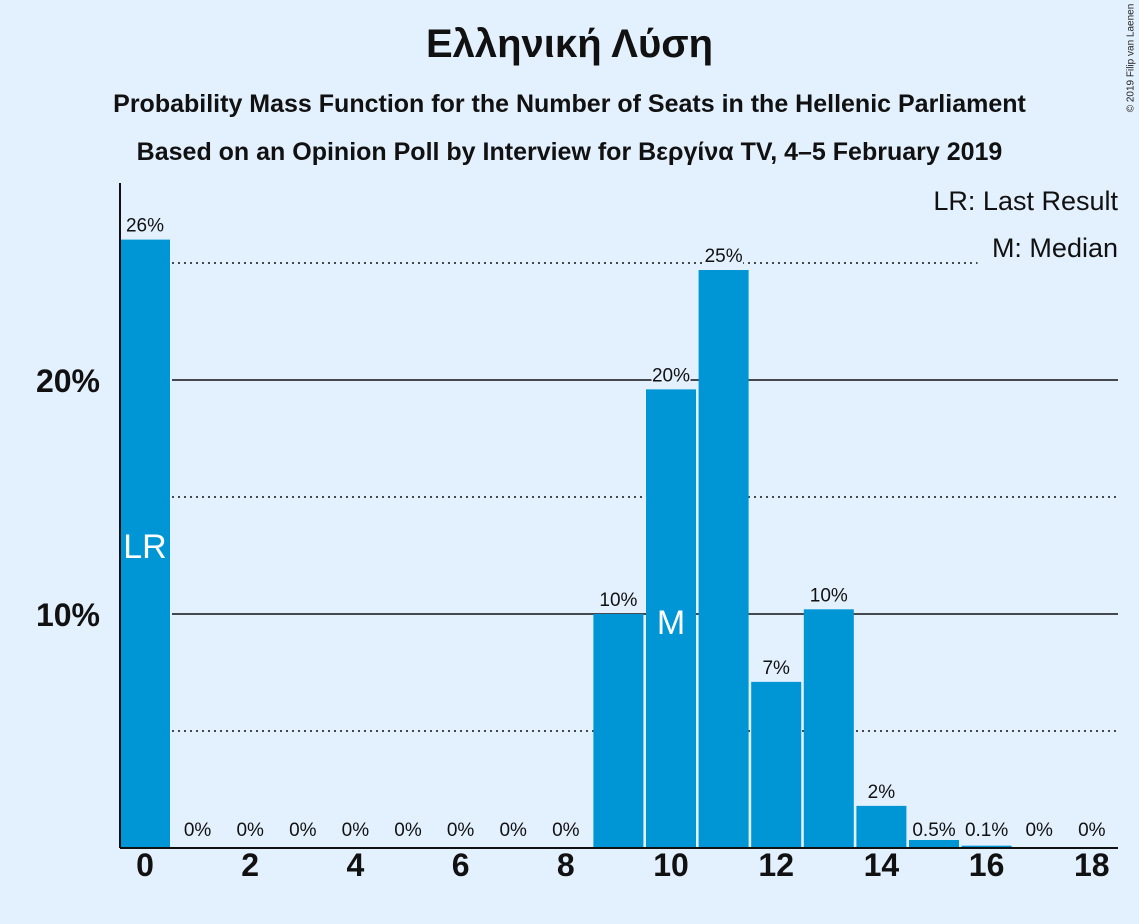  What do you see at coordinates (569, 44) in the screenshot?
I see `chart-title: Ελληνική Λύση` at bounding box center [569, 44].